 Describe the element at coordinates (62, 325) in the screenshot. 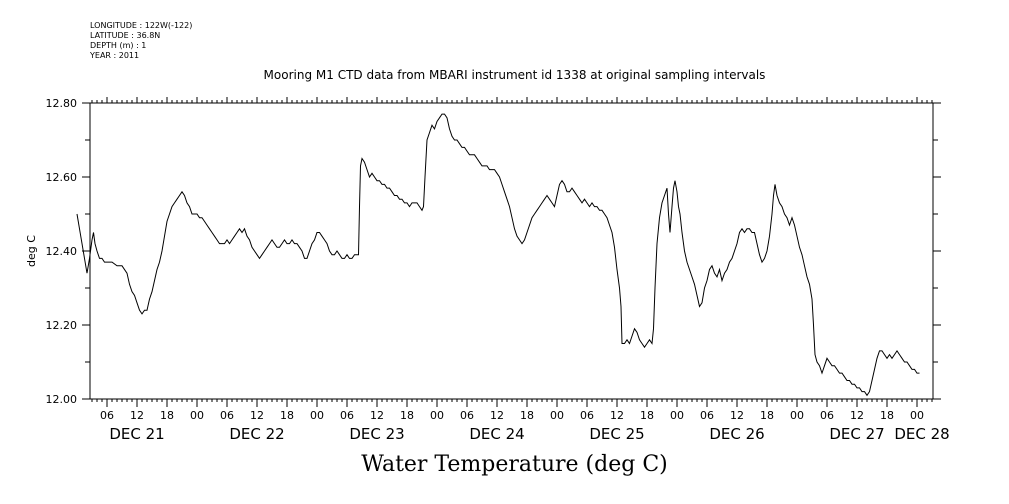

I see `y-tick-label: 12.20` at that location.